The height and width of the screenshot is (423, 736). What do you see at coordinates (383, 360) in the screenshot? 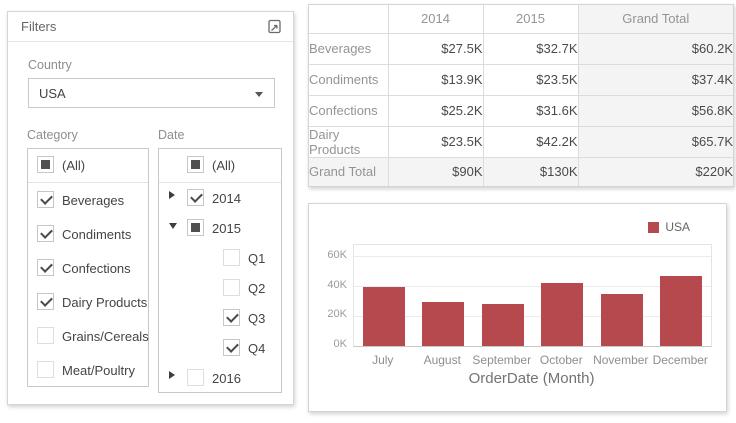
I see `x-tick-july: July` at bounding box center [383, 360].